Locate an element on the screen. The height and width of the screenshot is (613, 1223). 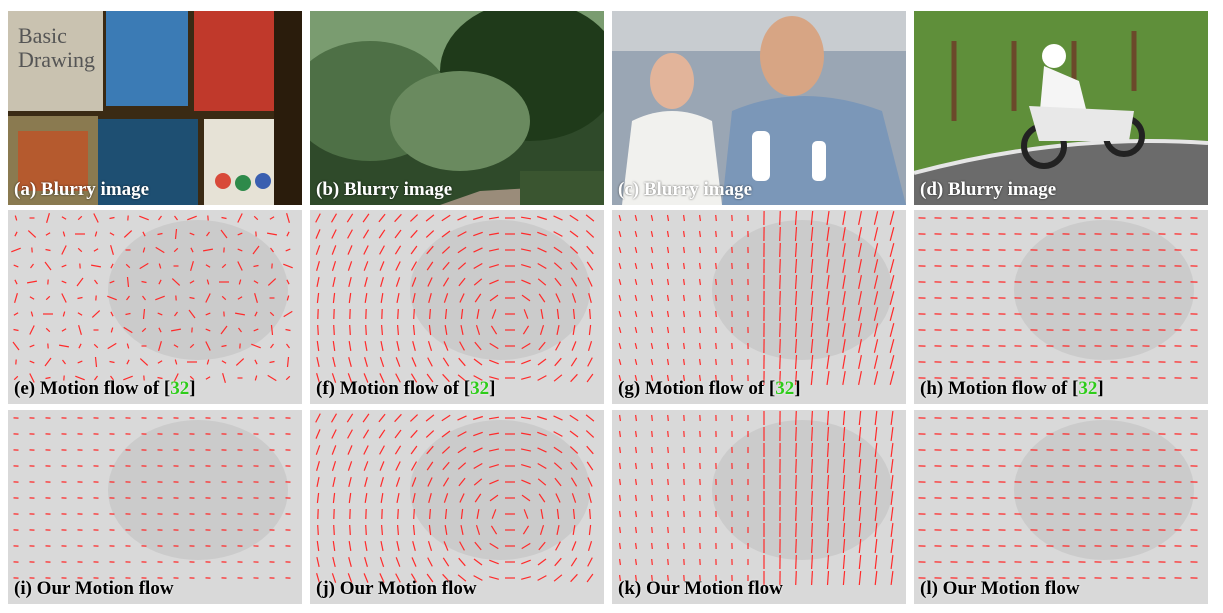
panel-h: (h) Motion flow of [32] is located at coordinates (1061, 307).